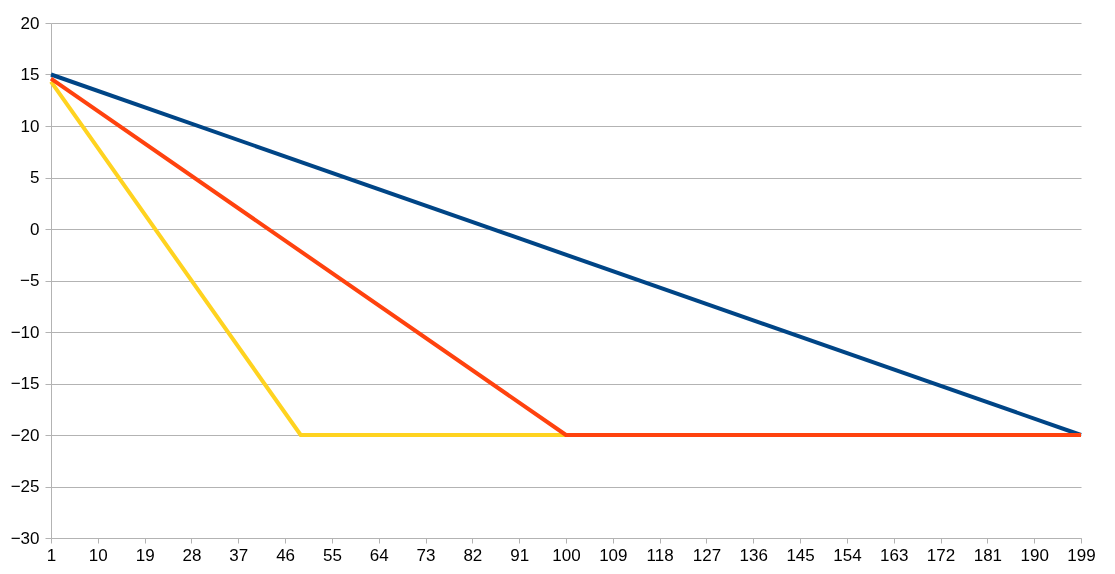  I want to click on x-tick-label: 127, so click(707, 555).